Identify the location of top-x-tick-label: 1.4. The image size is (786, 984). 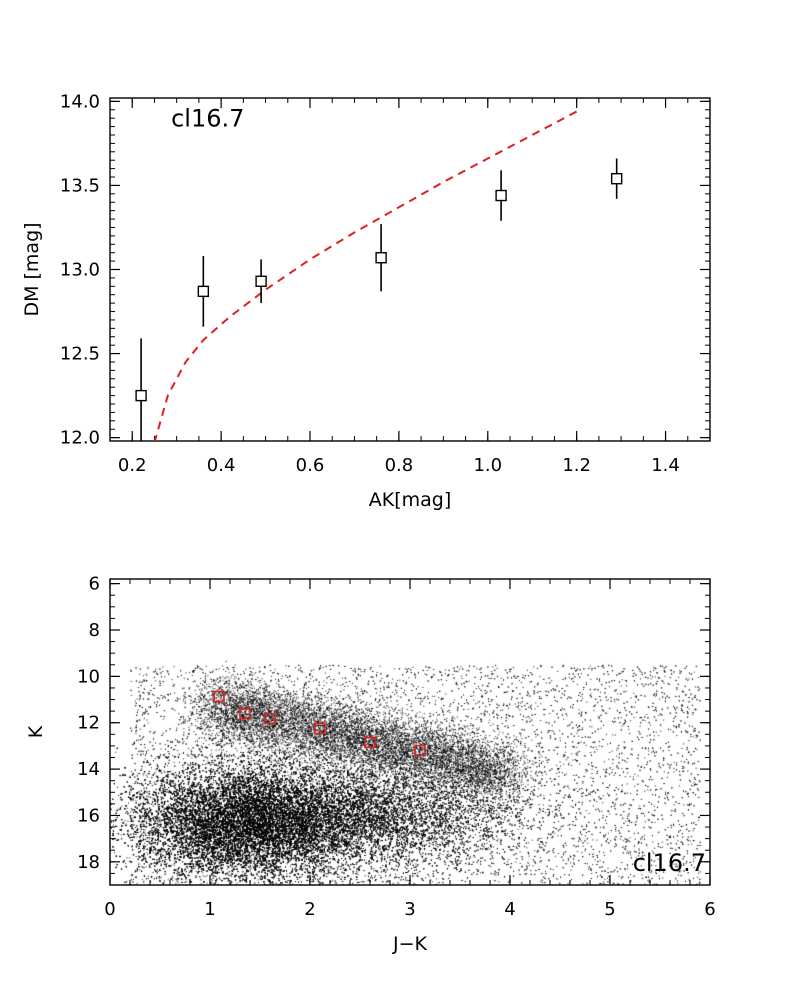
(665, 465).